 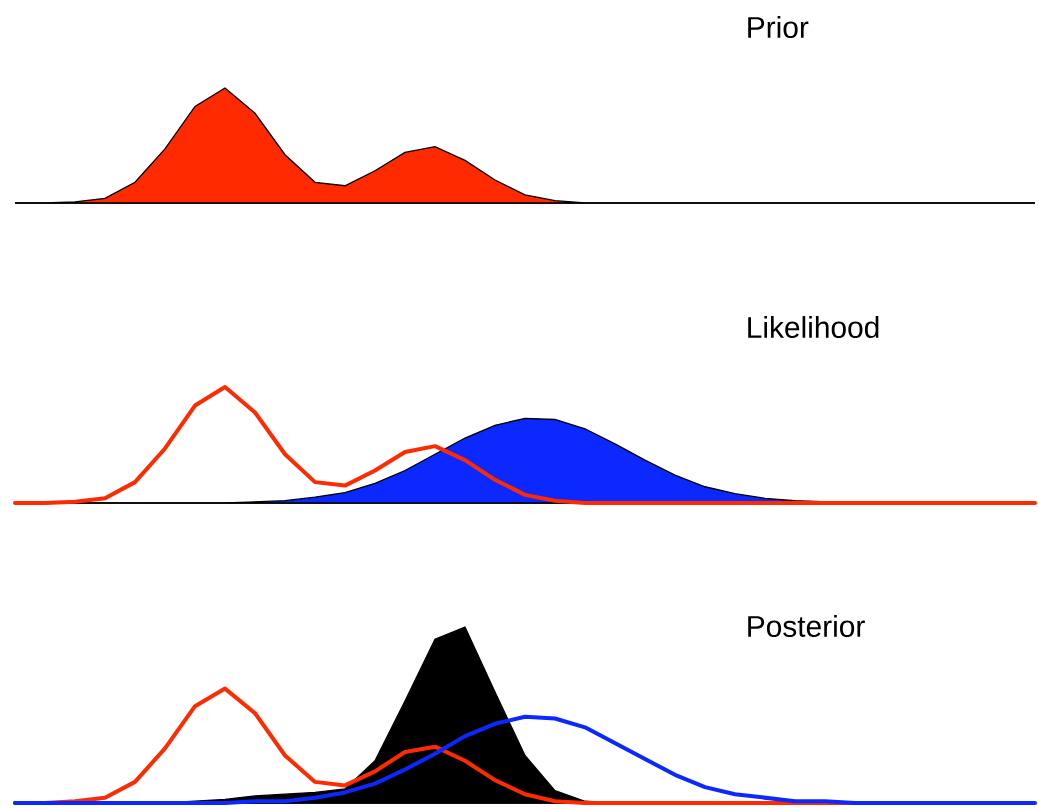 I want to click on chart-title: Prior, so click(x=778, y=27).